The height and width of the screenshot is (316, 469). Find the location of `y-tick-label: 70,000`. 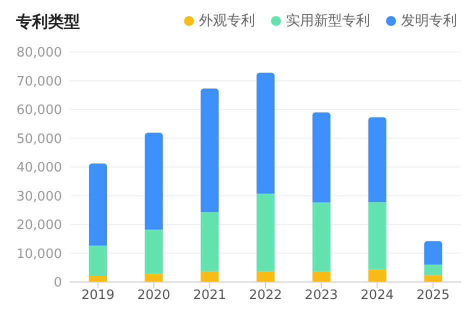

y-tick-label: 70,000 is located at coordinates (39, 82).